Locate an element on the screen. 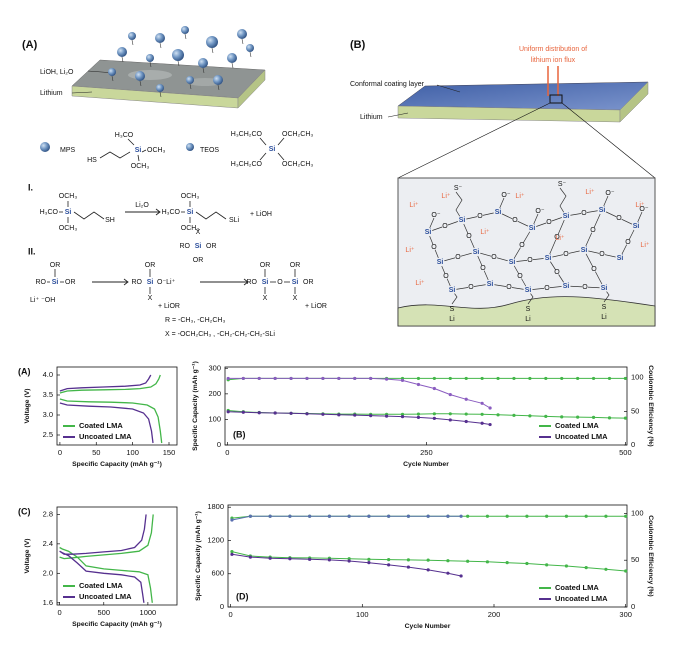  lithium-ion-label: Li⁺ is located at coordinates (409, 250).